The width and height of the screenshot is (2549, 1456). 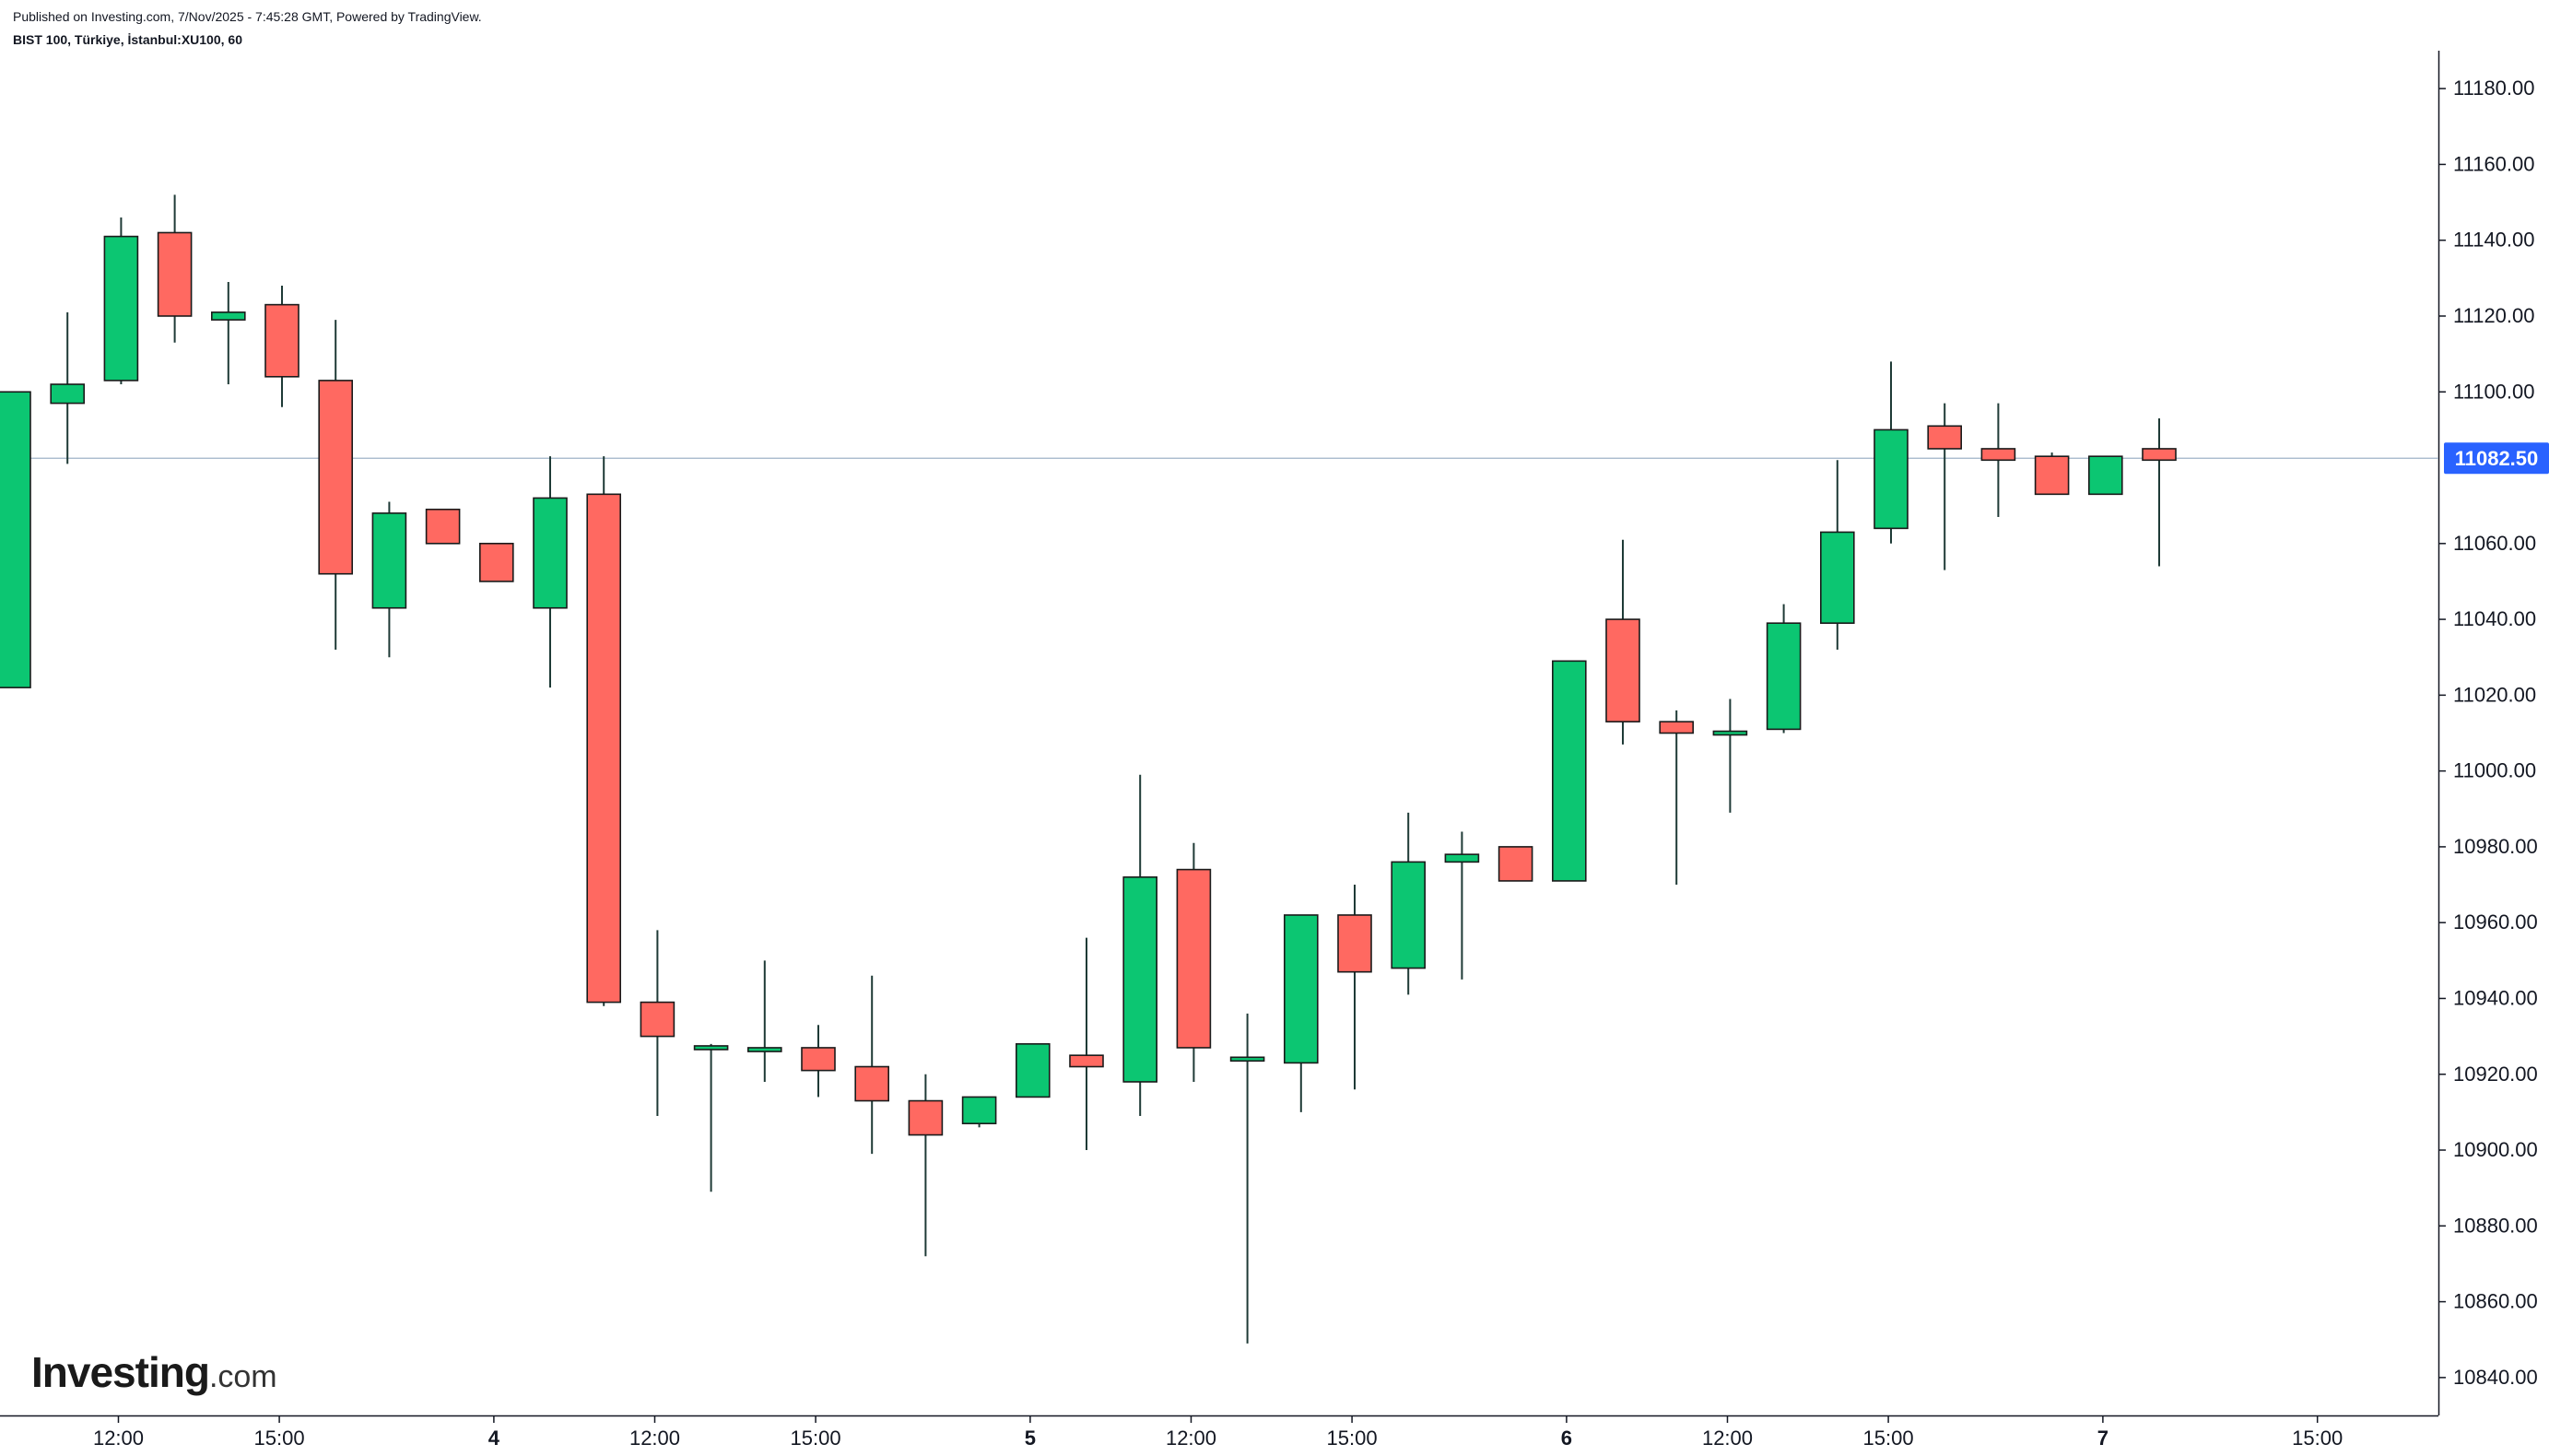 I want to click on x-tick-label: 4, so click(x=494, y=1438).